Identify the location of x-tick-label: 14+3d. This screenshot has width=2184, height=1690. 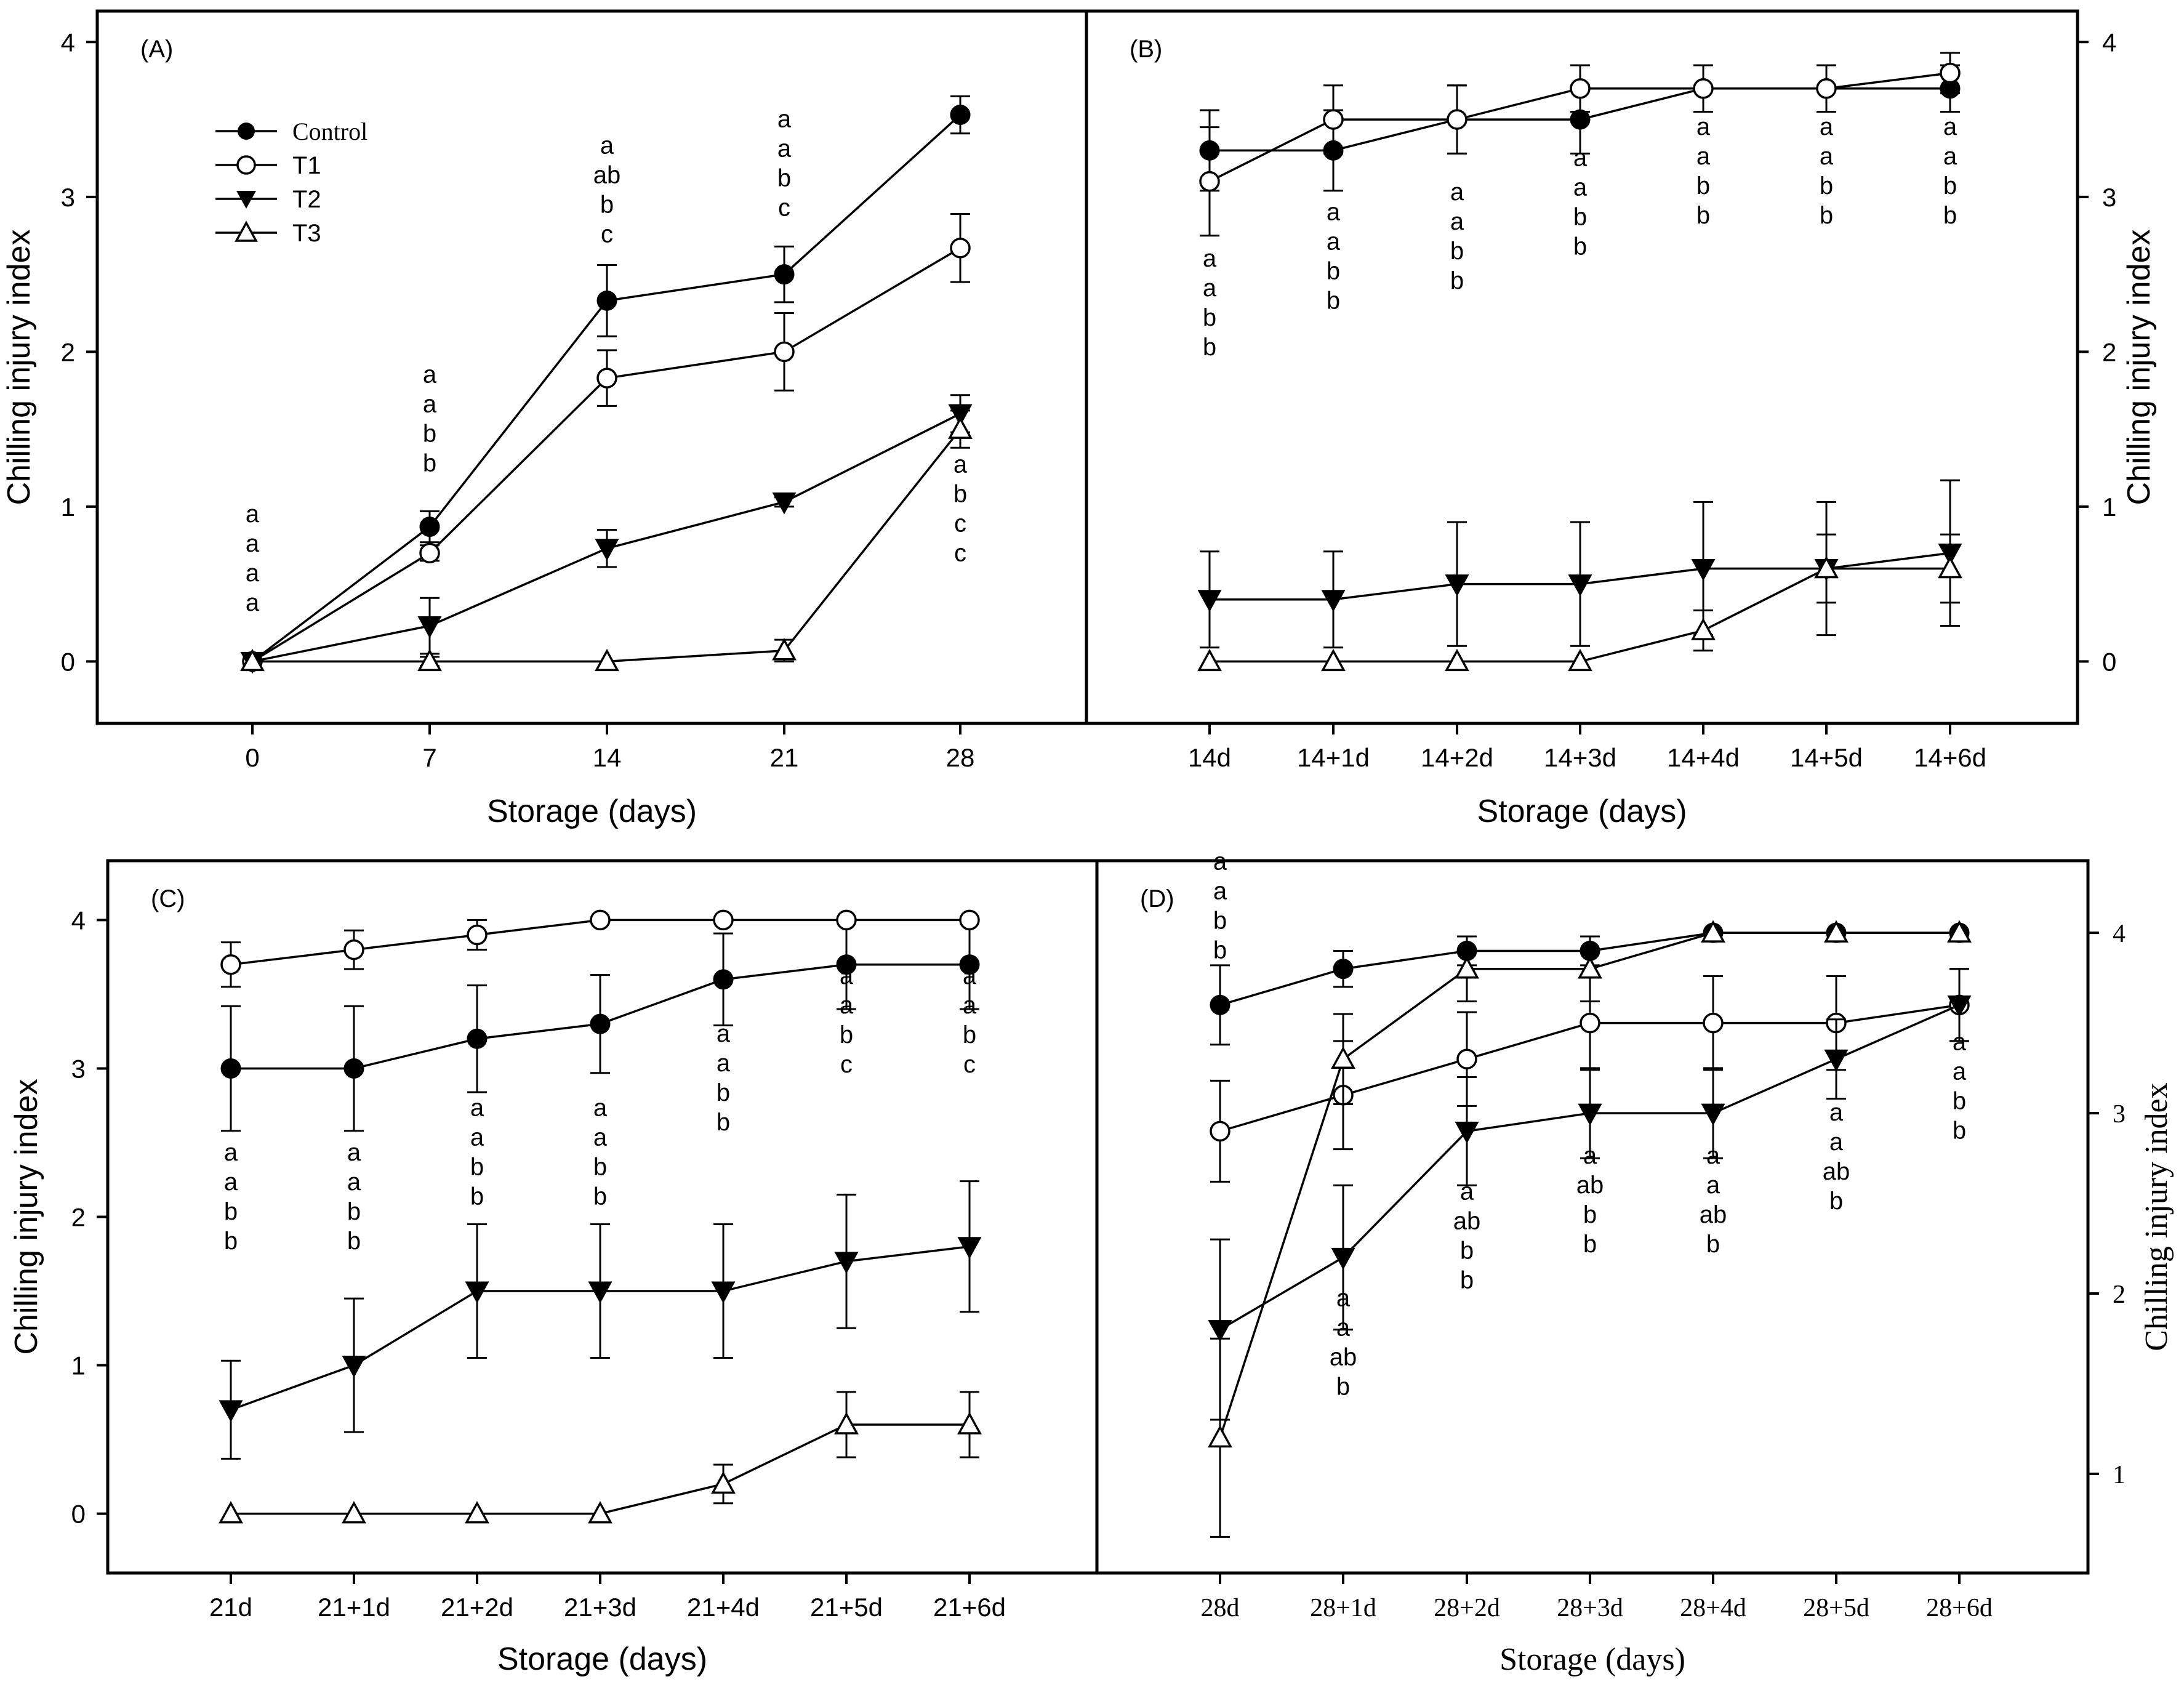
(1580, 757).